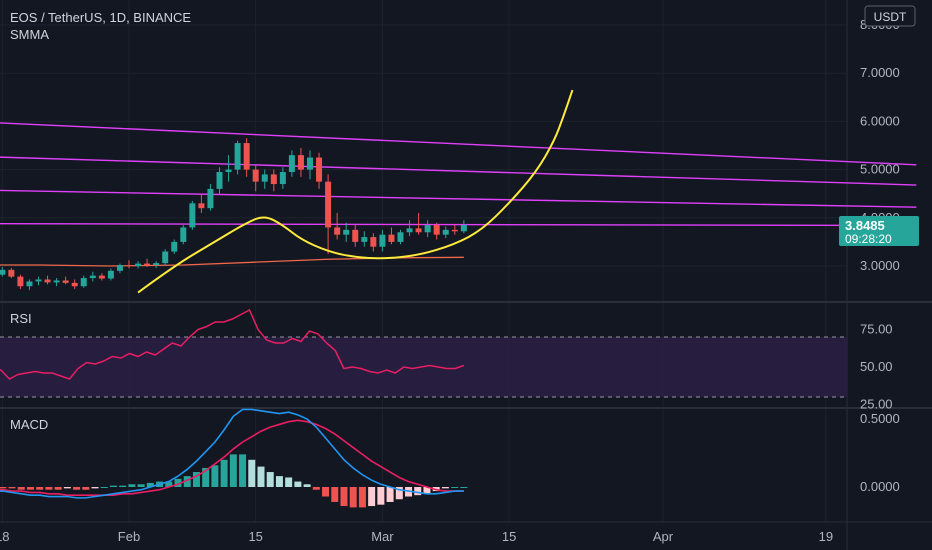 Image resolution: width=932 pixels, height=550 pixels. I want to click on rsi-layer, so click(232, 344).